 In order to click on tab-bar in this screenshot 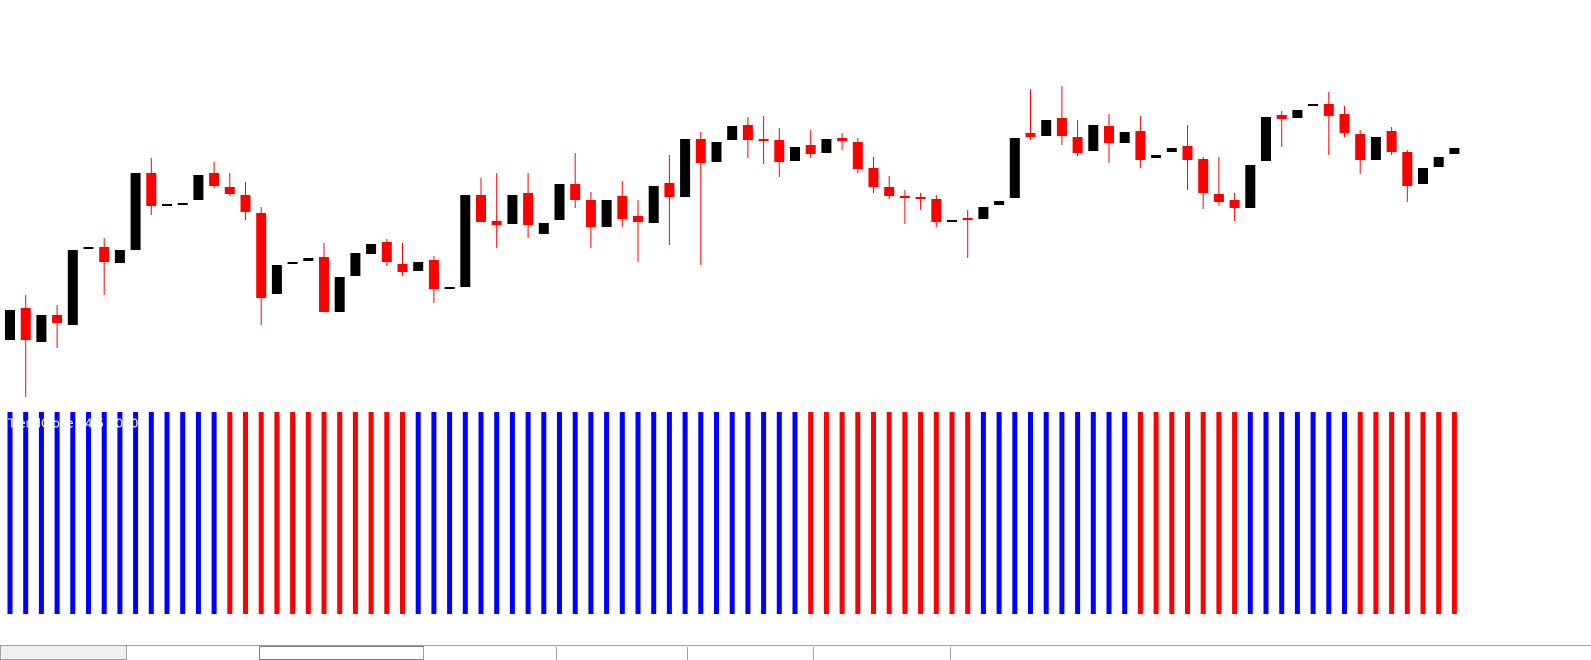, I will do `click(795, 652)`.